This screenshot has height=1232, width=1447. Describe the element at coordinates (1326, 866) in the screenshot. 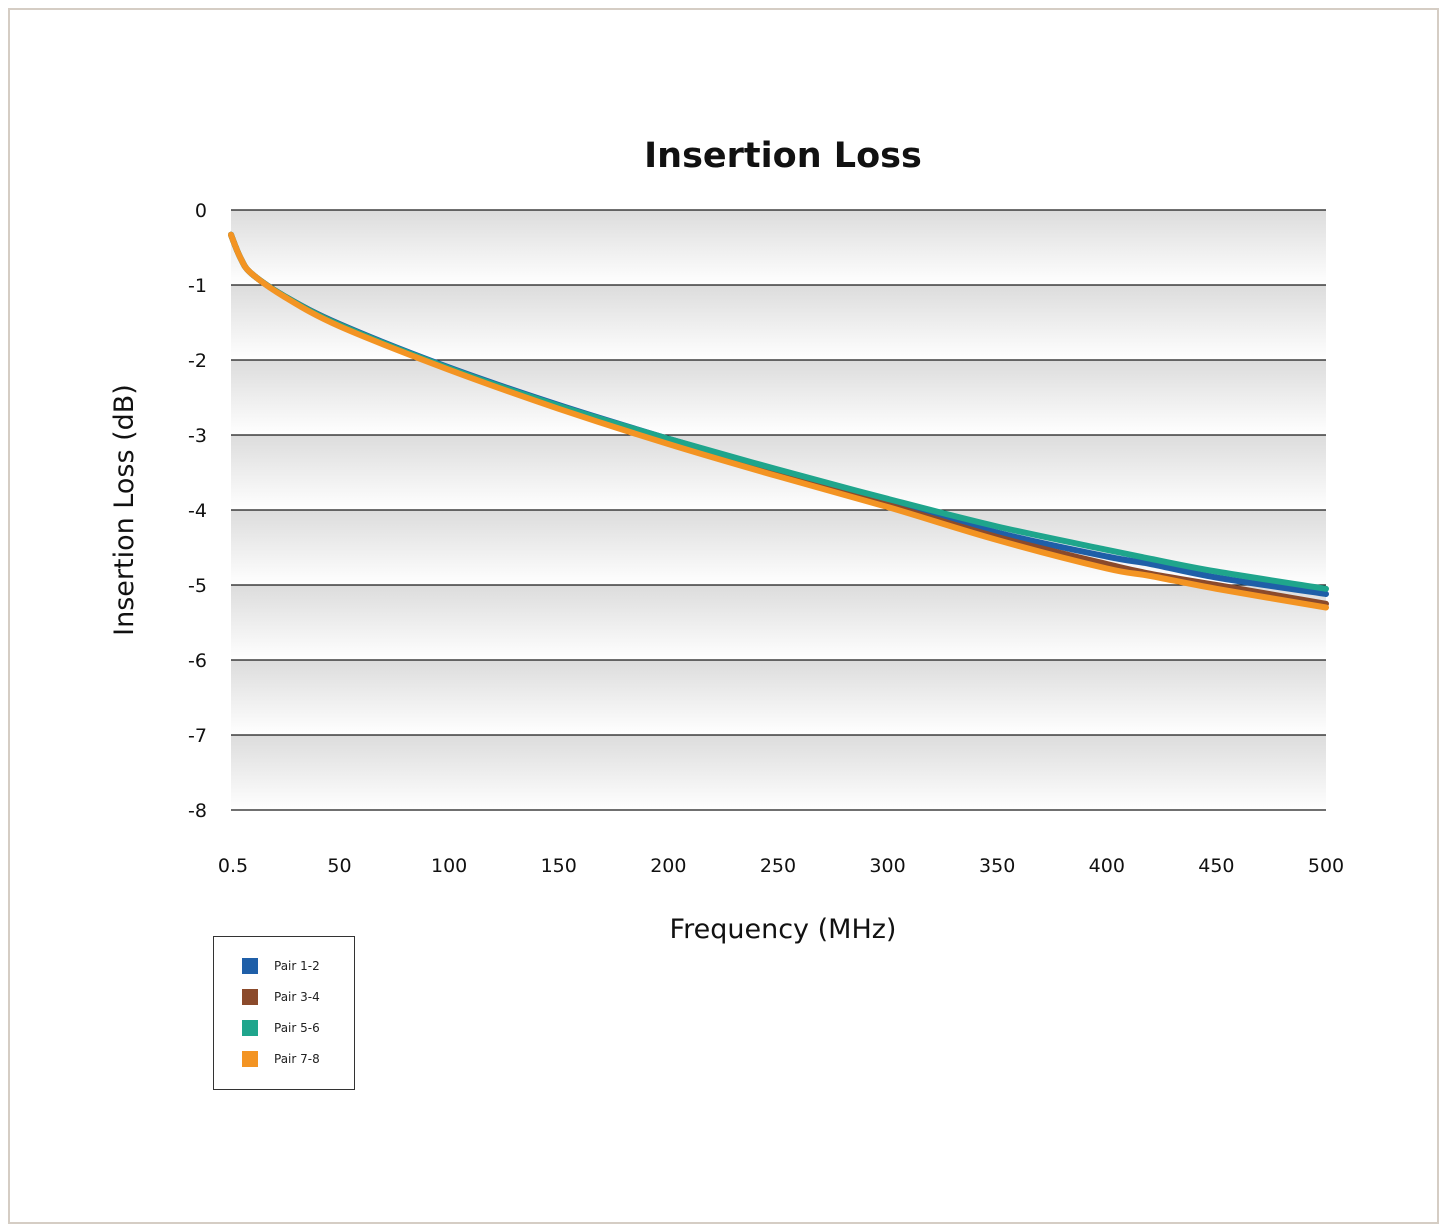

I see `x-tick-label: 500` at that location.